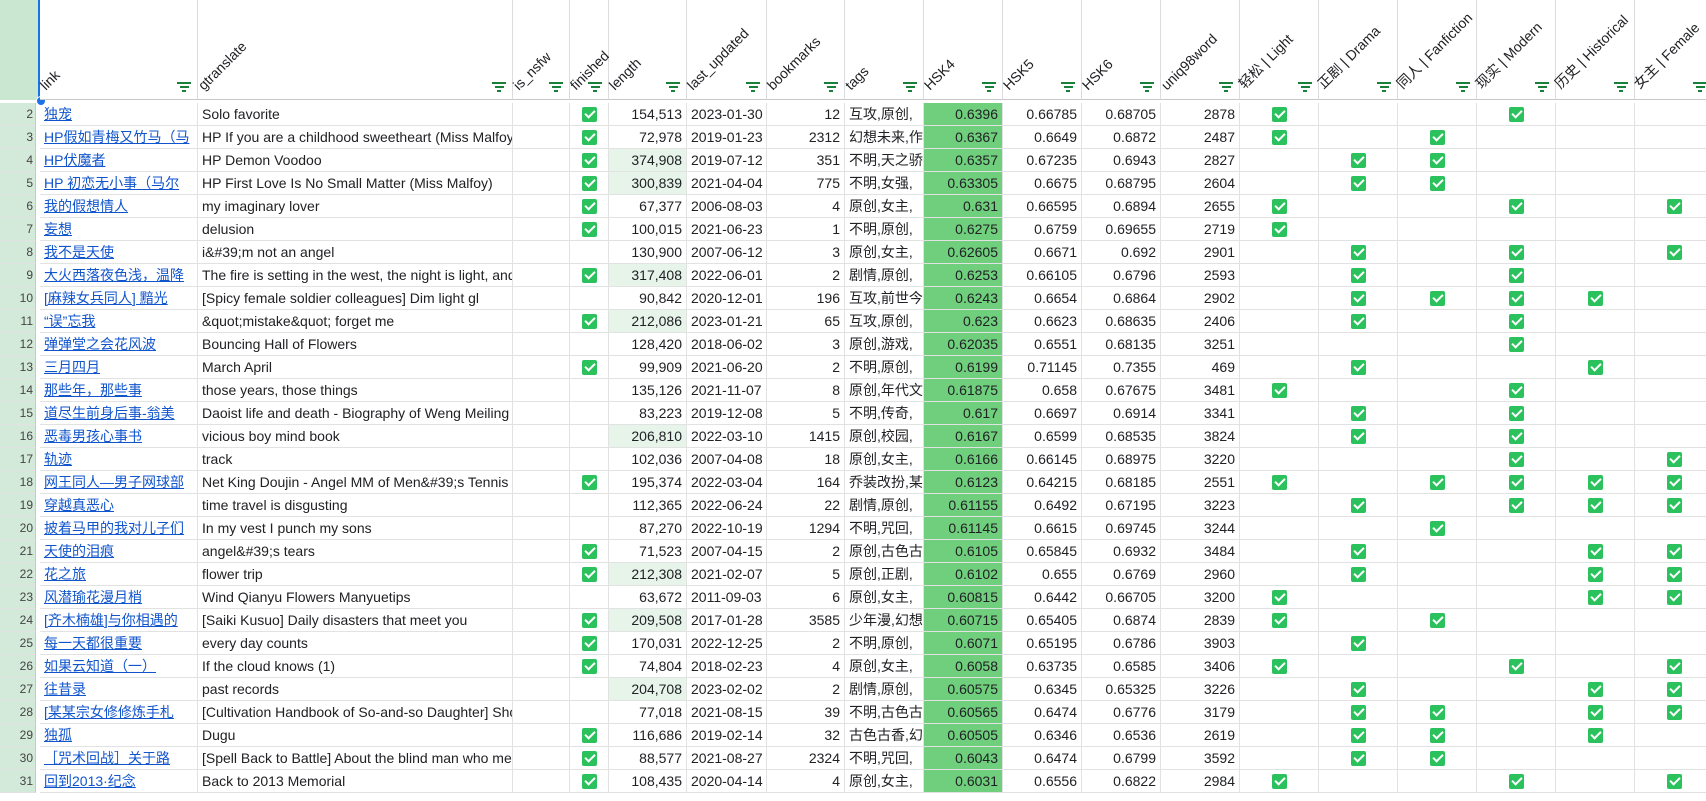 This screenshot has width=1706, height=801. I want to click on cell-gtranslate: March April, so click(355, 367).